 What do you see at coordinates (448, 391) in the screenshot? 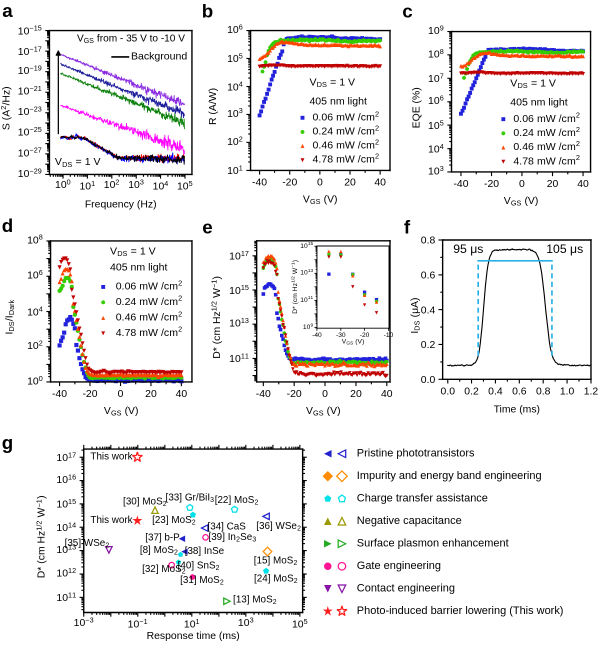
I see `svg-text: 0.0` at bounding box center [448, 391].